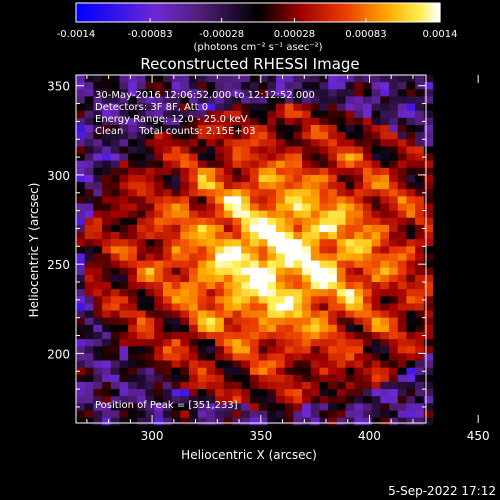  What do you see at coordinates (34, 250) in the screenshot?
I see `y-axis-label: Heliocentric Y (arcsec)` at bounding box center [34, 250].